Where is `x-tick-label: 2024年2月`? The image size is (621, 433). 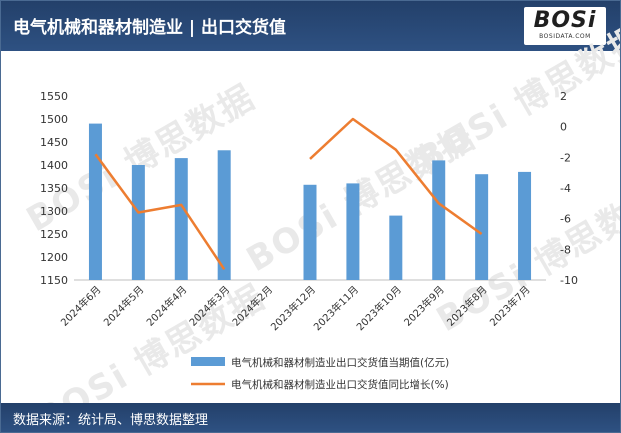 x-tick-label: 2024年2月 is located at coordinates (252, 306).